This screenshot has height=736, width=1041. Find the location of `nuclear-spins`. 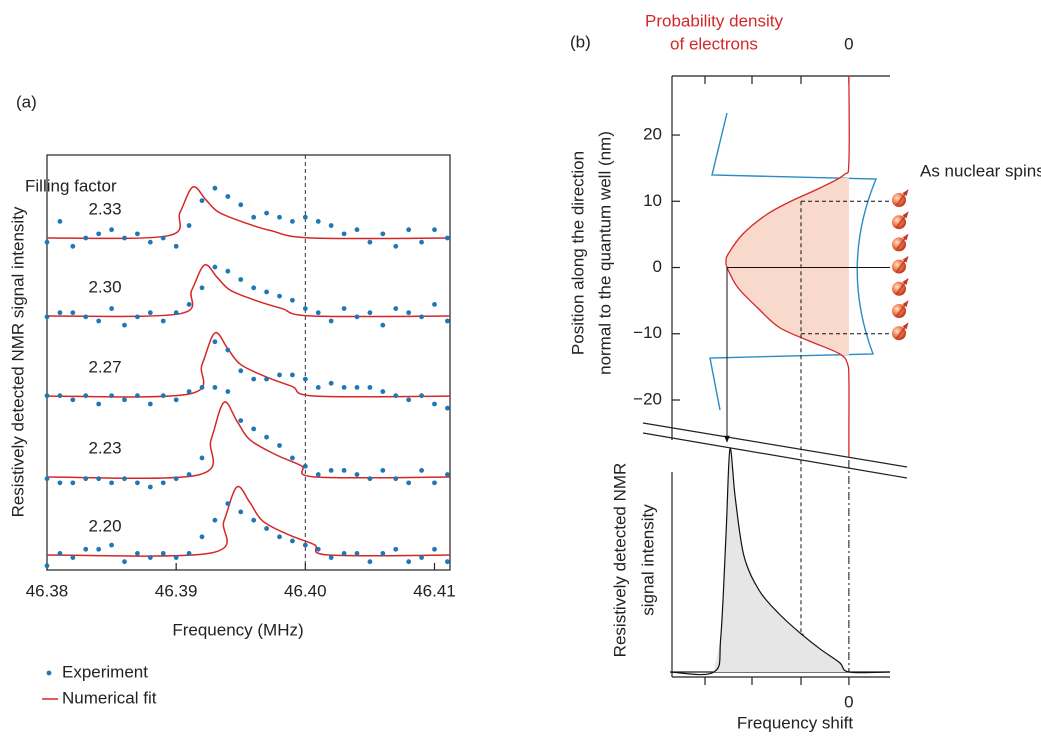

nuclear-spins is located at coordinates (900, 265).